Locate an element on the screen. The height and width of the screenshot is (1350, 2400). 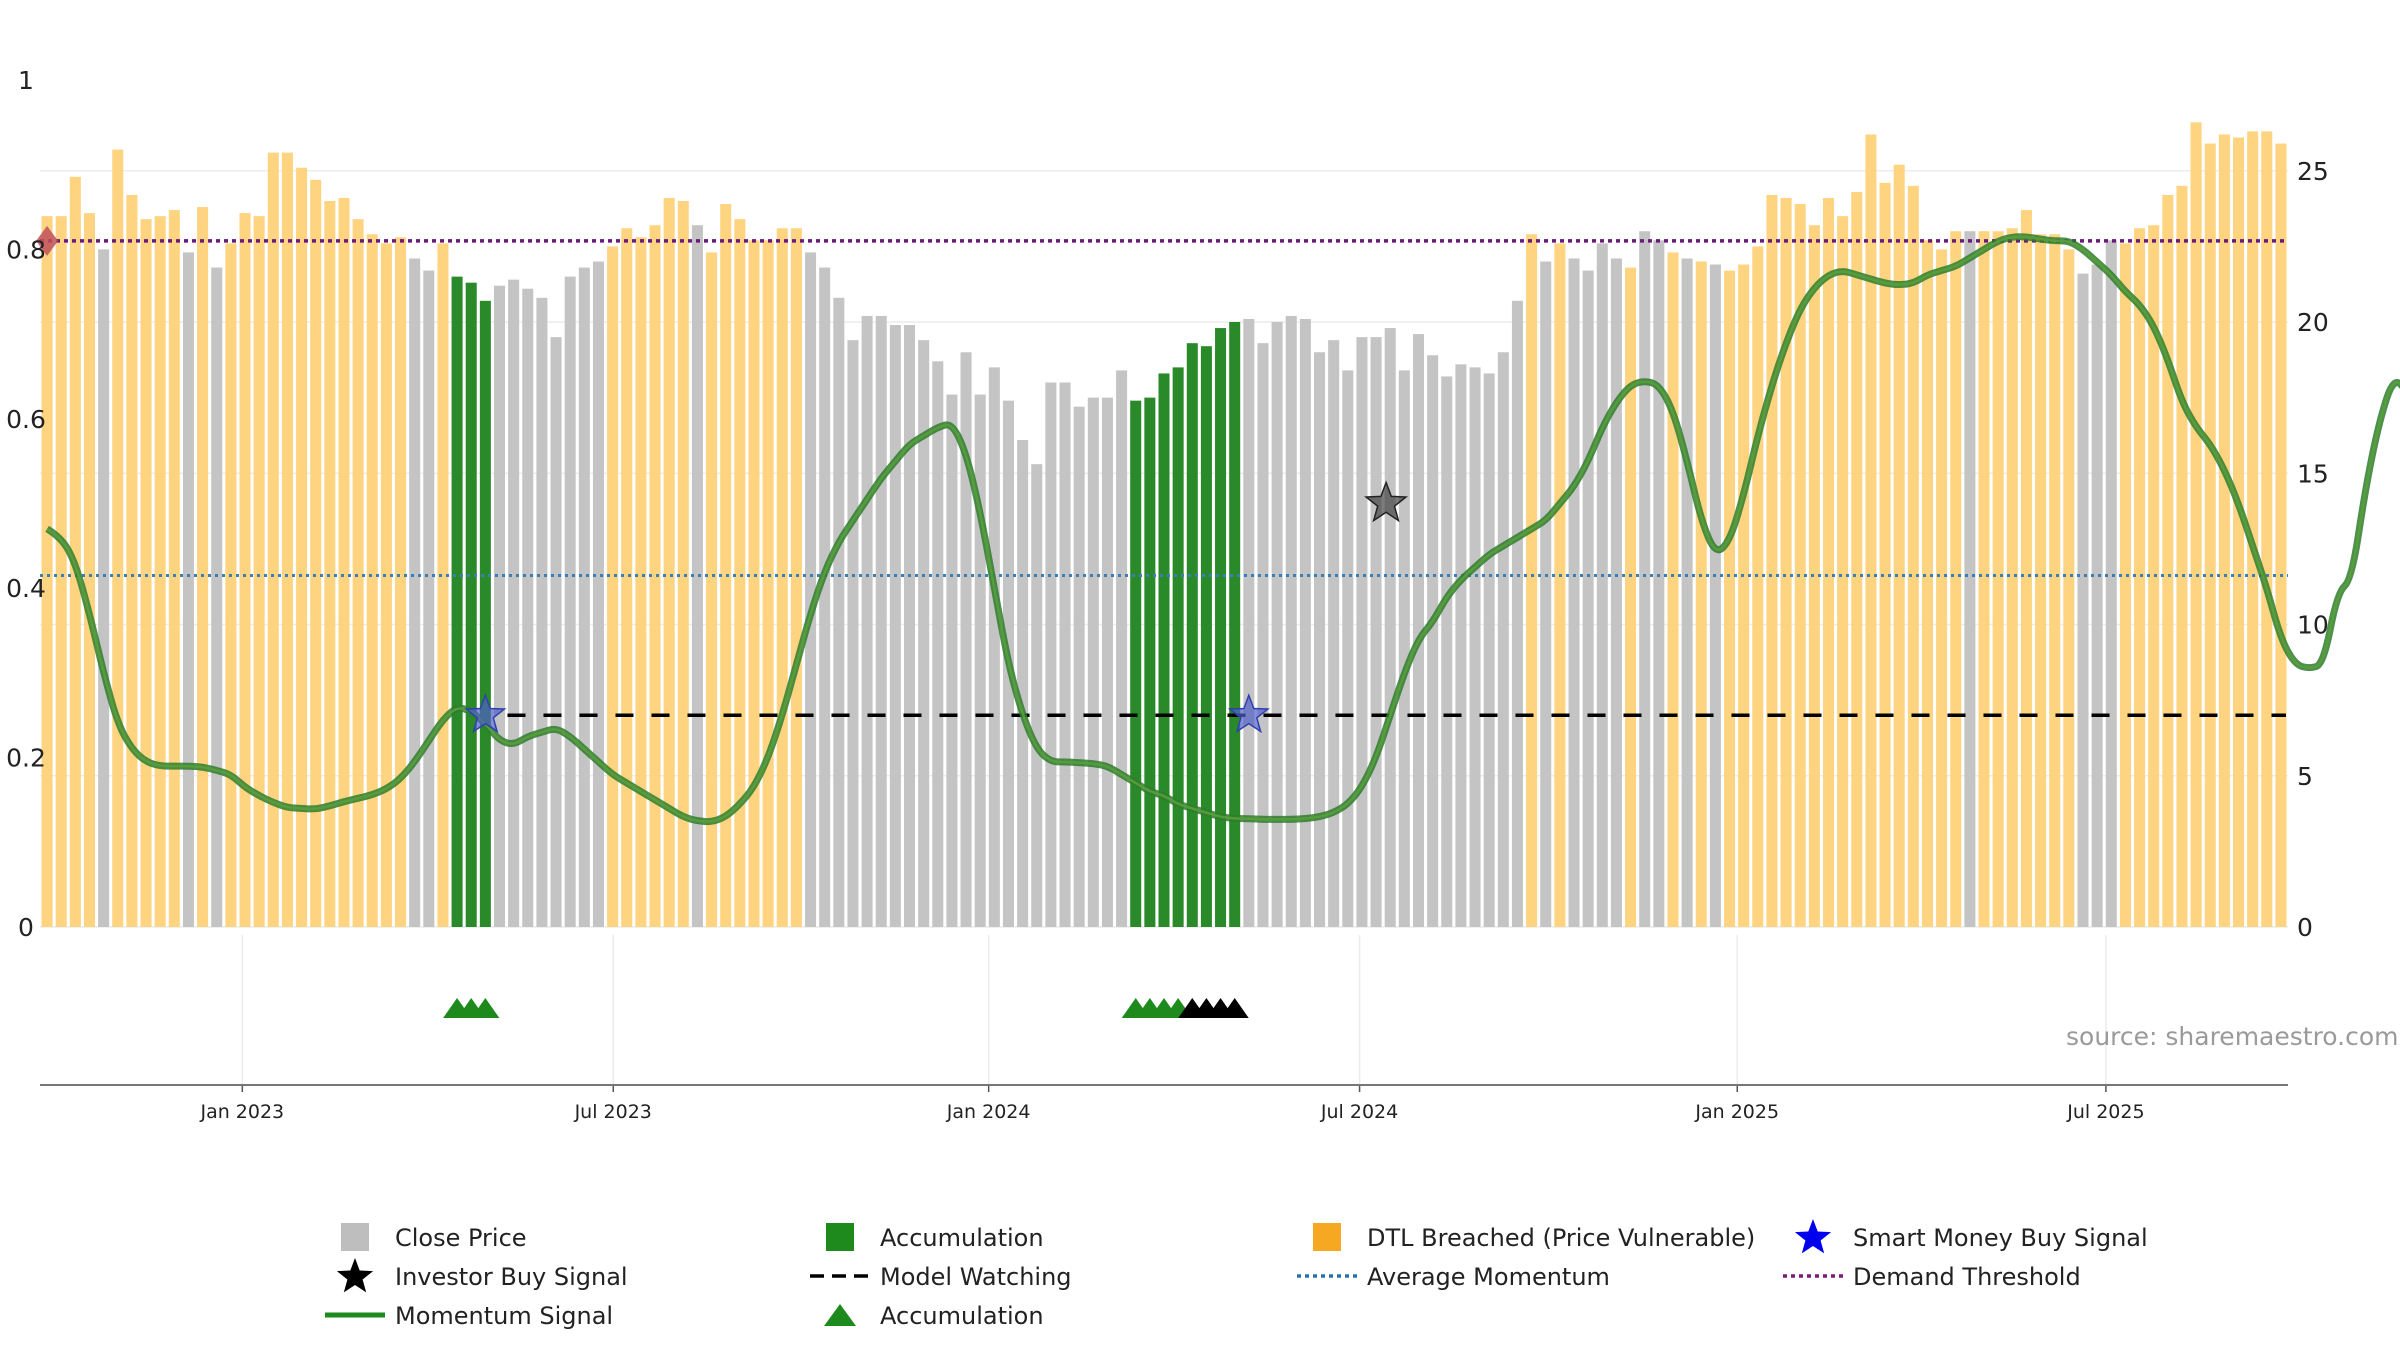
x-tick-label: Jan 2023 is located at coordinates (241, 1112).